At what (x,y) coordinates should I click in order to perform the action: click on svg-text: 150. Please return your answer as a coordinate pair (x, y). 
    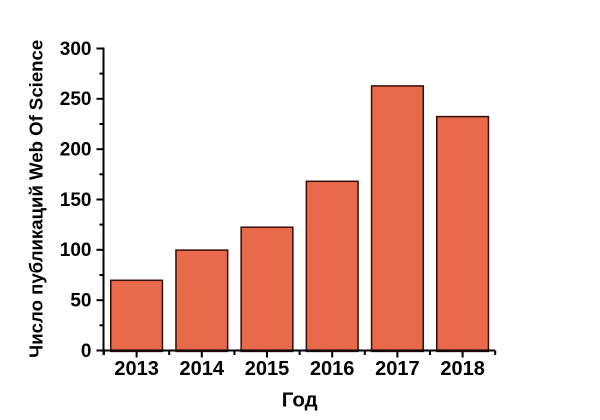
    Looking at the image, I should click on (76, 200).